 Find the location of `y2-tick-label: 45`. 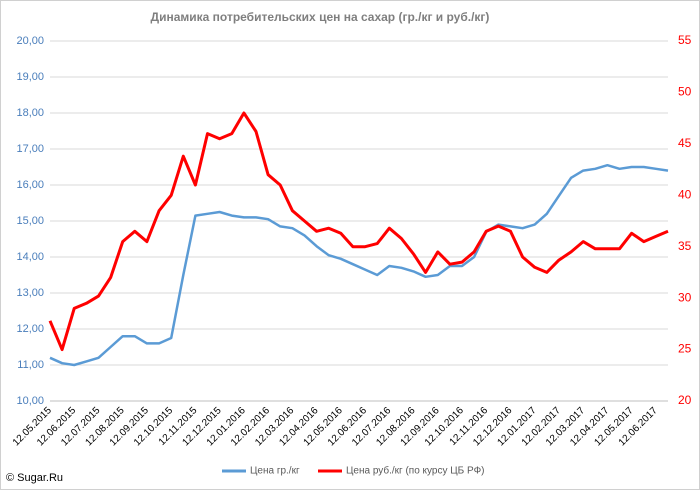

y2-tick-label: 45 is located at coordinates (685, 143).